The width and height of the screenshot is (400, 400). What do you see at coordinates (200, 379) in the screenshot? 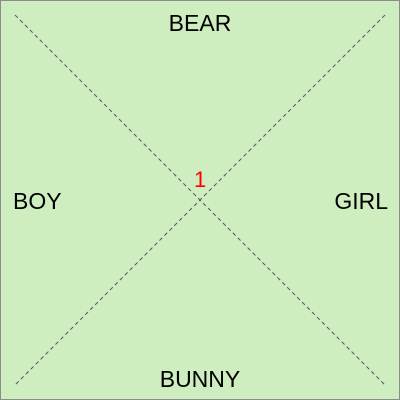
I see `bottom-label-bunny: BUNNY` at bounding box center [200, 379].